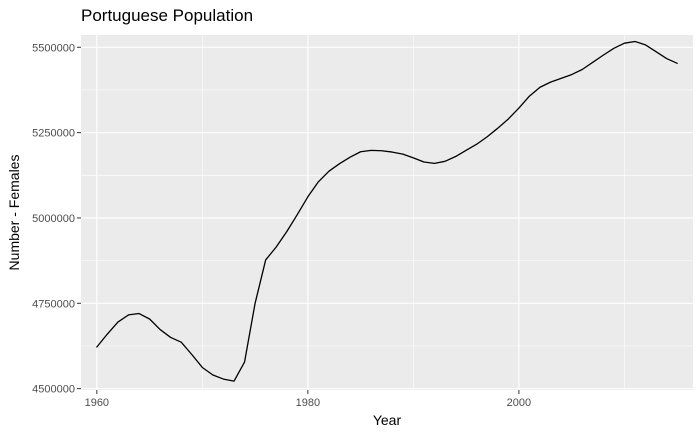 Image resolution: width=700 pixels, height=437 pixels. What do you see at coordinates (53, 48) in the screenshot?
I see `y-tick-label-5: 5500000` at bounding box center [53, 48].